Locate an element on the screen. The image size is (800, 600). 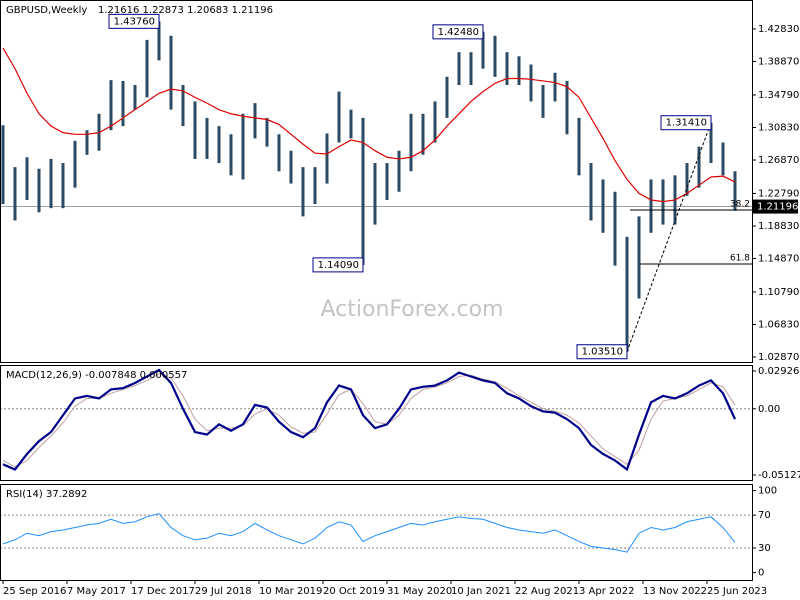
y-tick-label: 0.00 is located at coordinates (769, 409).